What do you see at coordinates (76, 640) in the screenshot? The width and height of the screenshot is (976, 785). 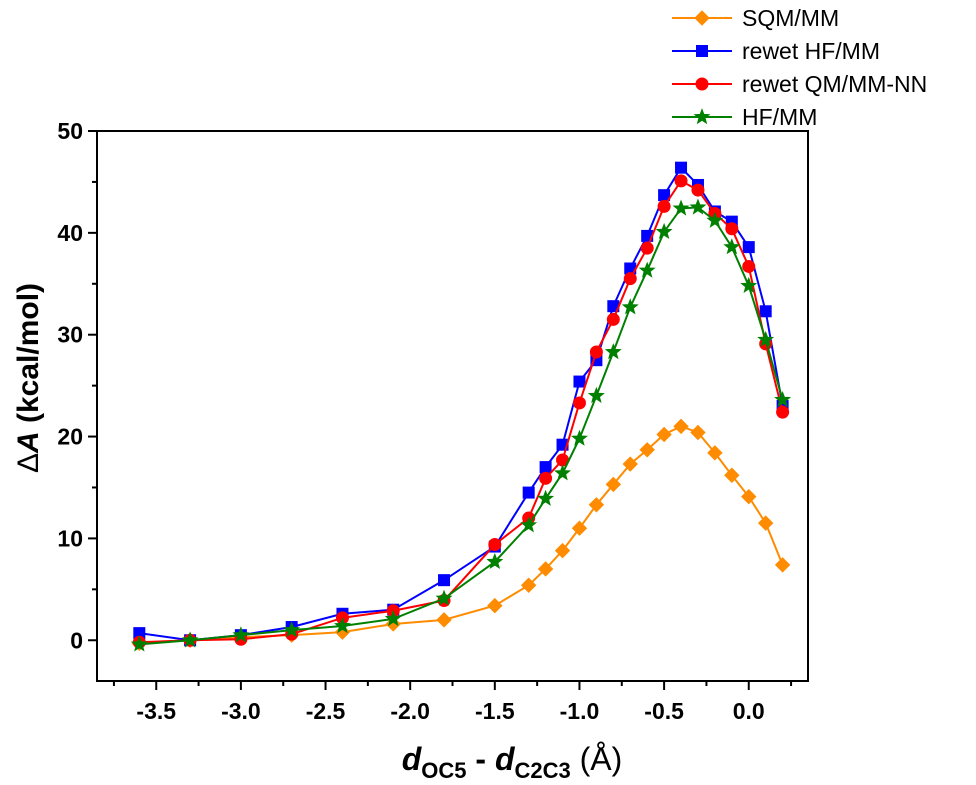 I see `y-tick-label: 0` at bounding box center [76, 640].